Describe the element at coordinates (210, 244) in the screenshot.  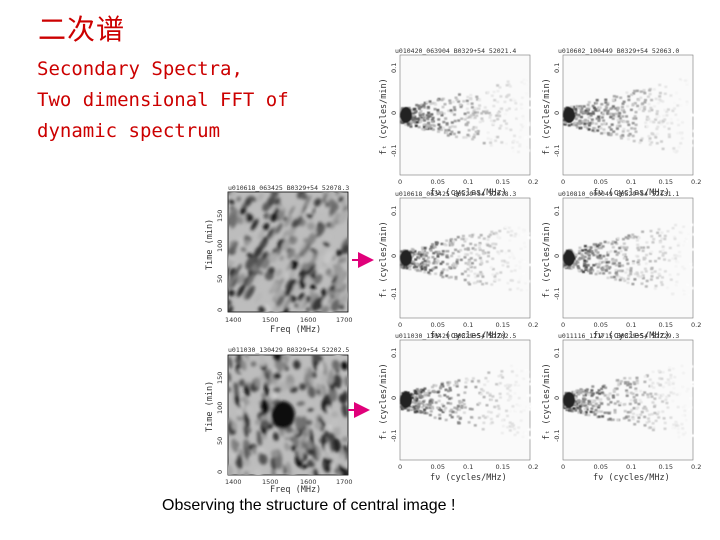
I see `ds1-ylabel: Time (min)` at that location.